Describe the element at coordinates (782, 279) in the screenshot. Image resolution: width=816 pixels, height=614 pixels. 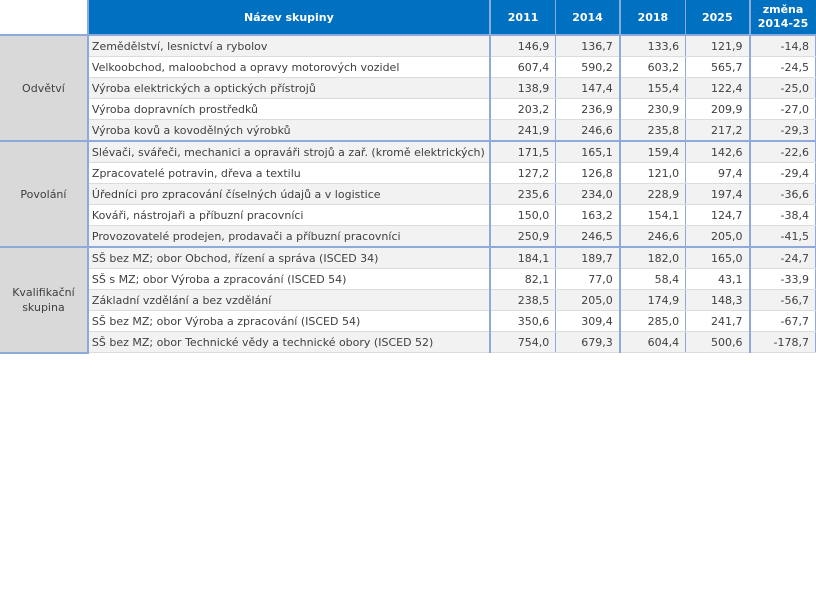
I see `value-change: -33,9` at that location.